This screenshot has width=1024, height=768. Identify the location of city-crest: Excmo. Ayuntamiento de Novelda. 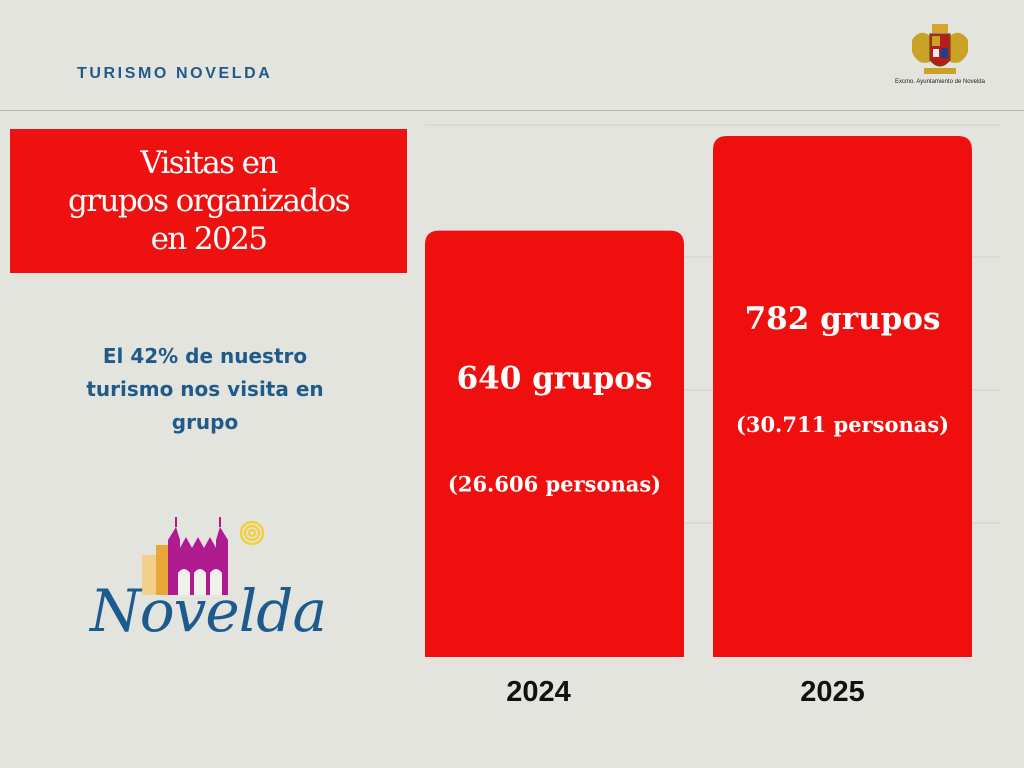
(940, 57).